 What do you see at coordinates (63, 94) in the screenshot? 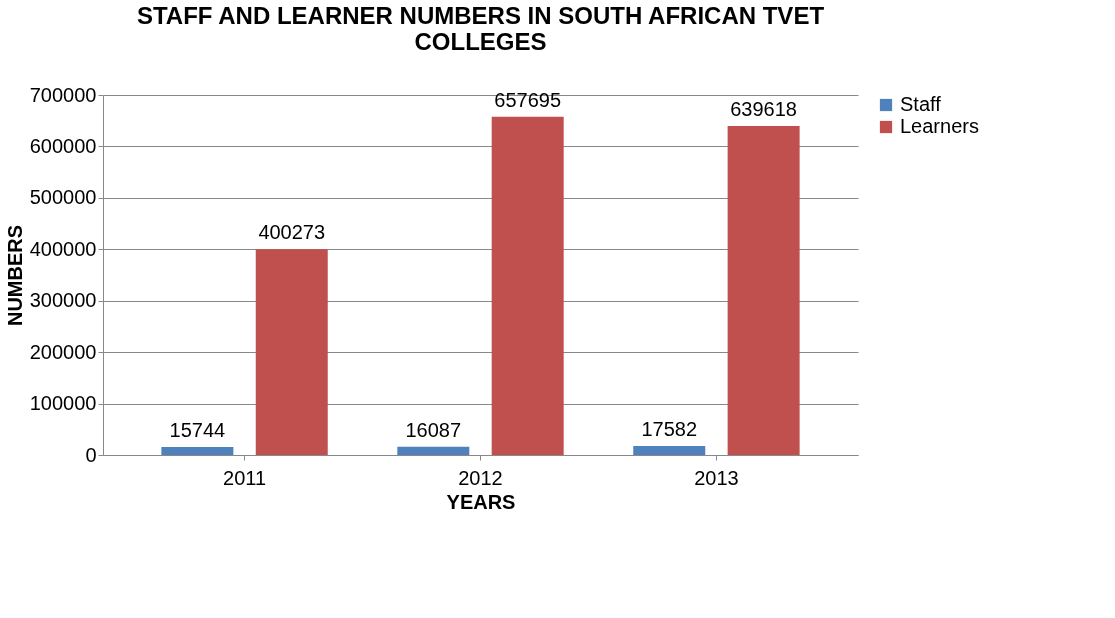
I see `y-tick-label: 700000` at bounding box center [63, 94].